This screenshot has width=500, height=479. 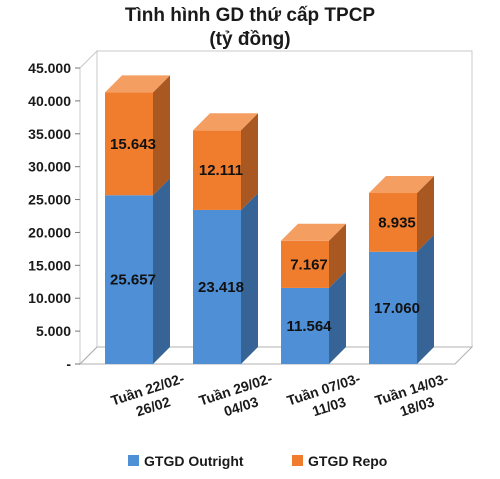 What do you see at coordinates (49, 200) in the screenshot?
I see `y-tick-label: 25.000` at bounding box center [49, 200].